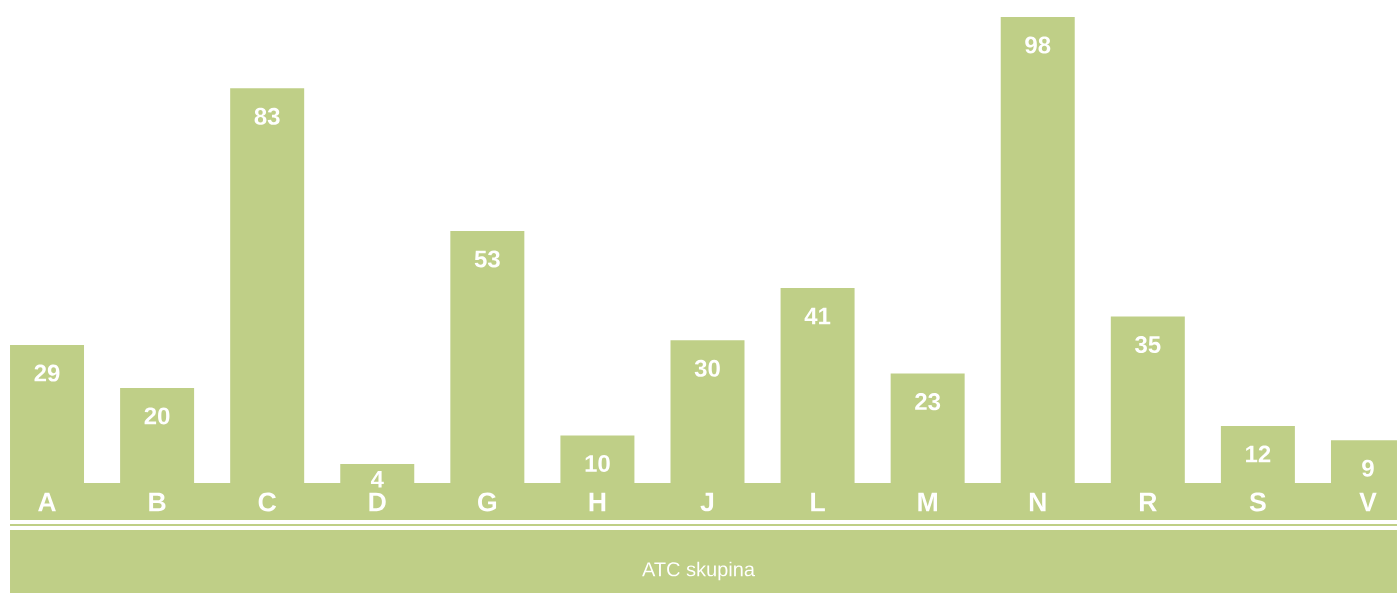 This screenshot has width=1397, height=593. I want to click on data-label: 20, so click(157, 416).